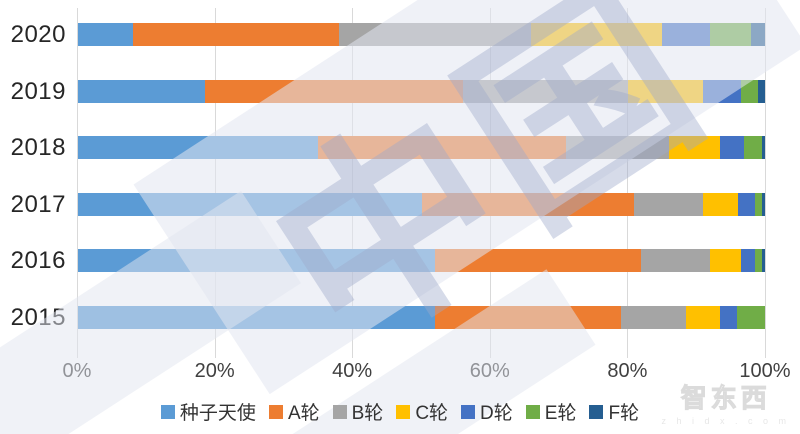 The height and width of the screenshot is (434, 800). What do you see at coordinates (617, 147) in the screenshot?
I see `bar-segment-2018-B轮` at bounding box center [617, 147].